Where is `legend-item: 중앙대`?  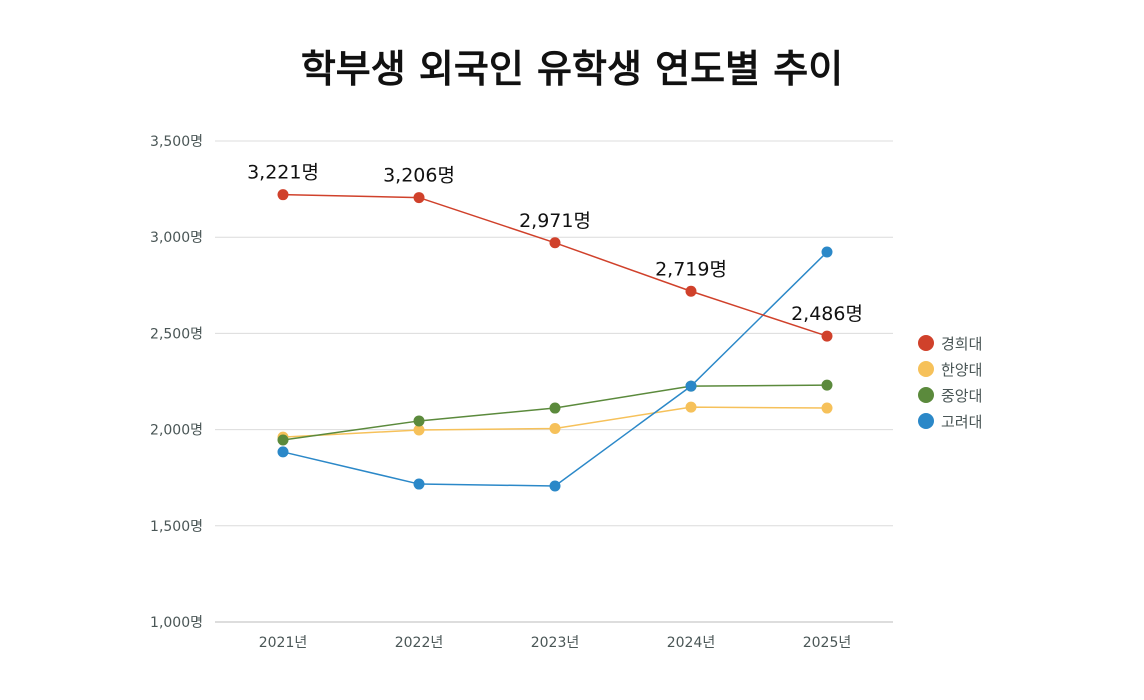 legend-item: 중앙대 is located at coordinates (950, 395).